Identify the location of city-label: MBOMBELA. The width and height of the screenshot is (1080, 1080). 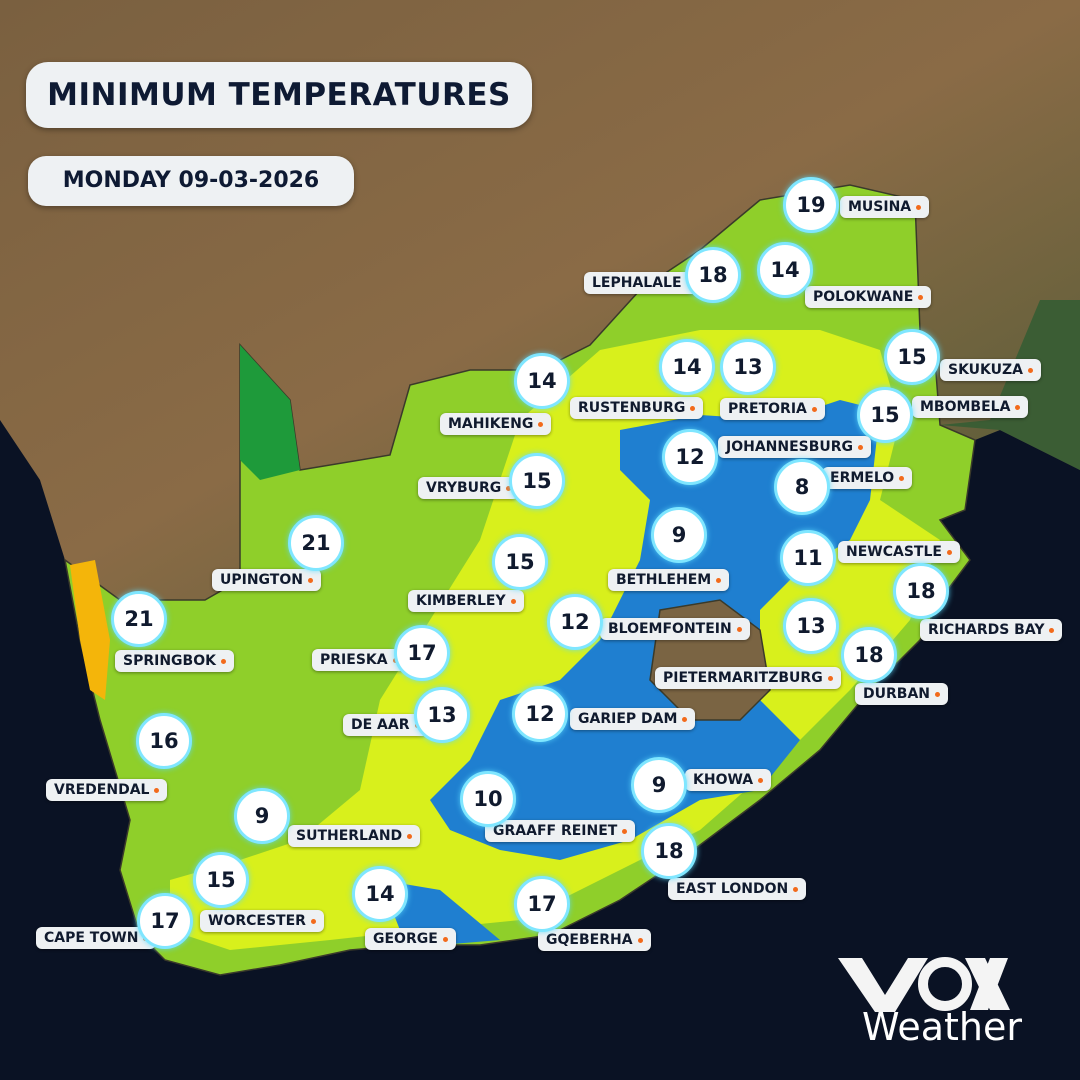
(970, 407).